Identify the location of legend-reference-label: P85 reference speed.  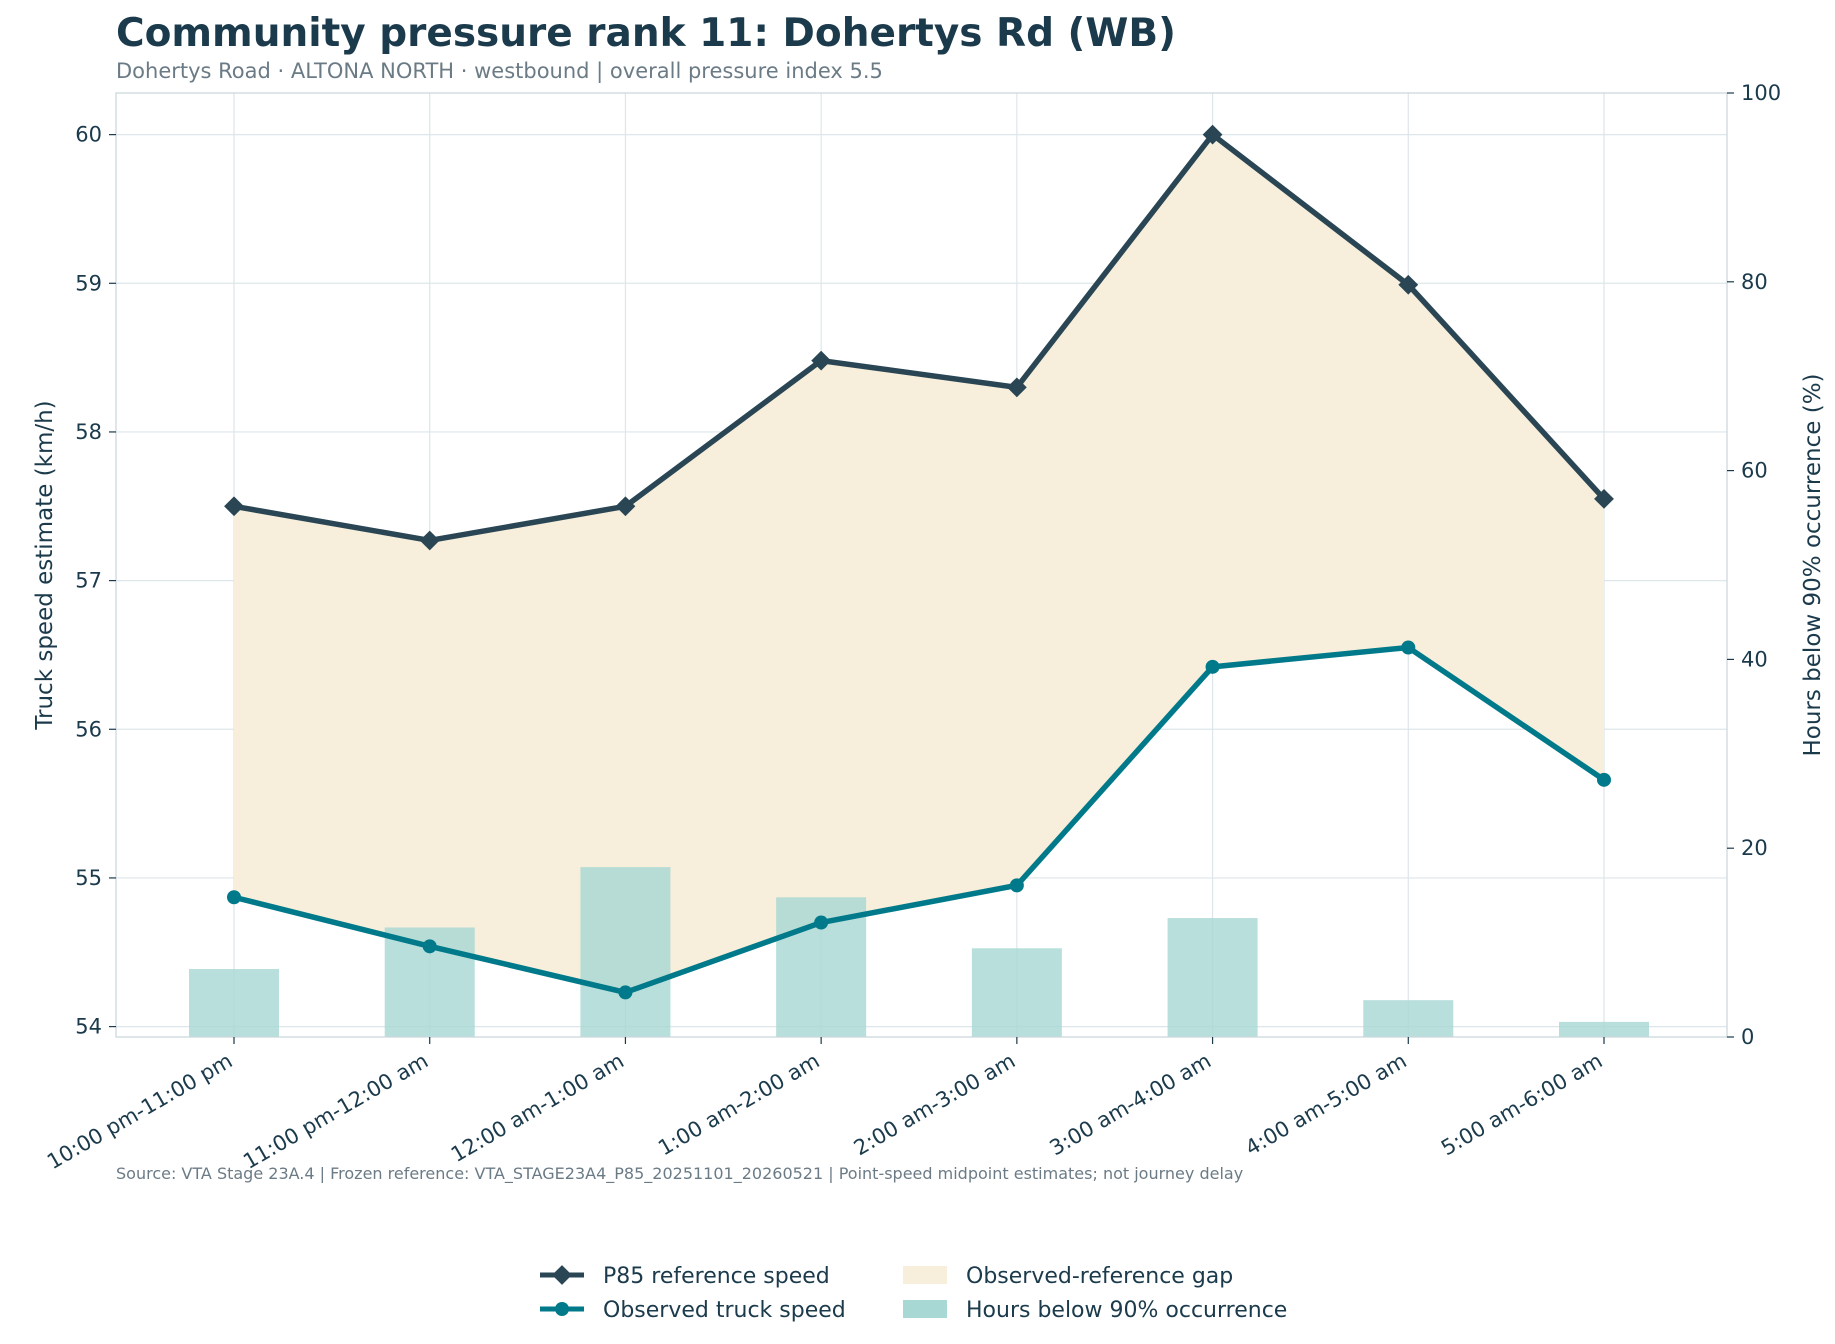
(716, 1276).